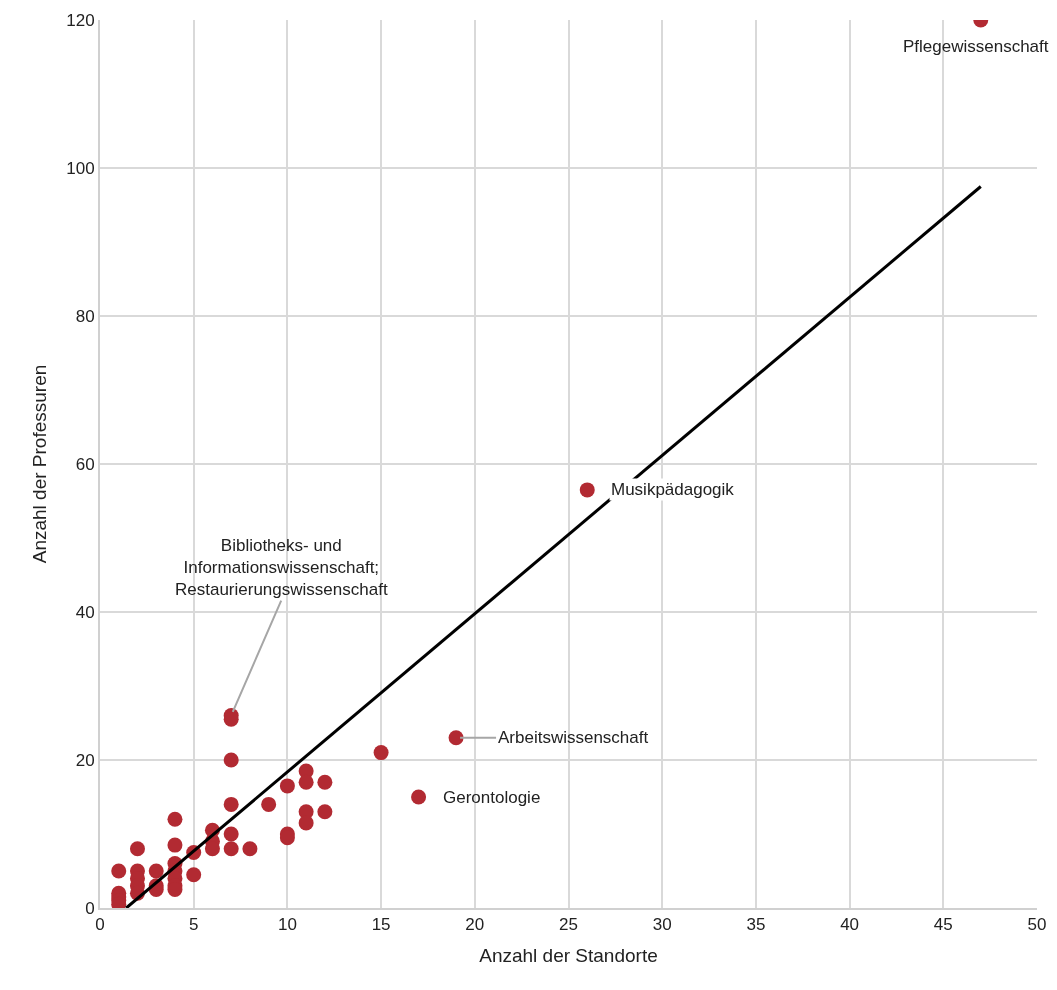 The height and width of the screenshot is (990, 1057). What do you see at coordinates (39, 464) in the screenshot?
I see `y-axis-title: Anzahl der Professuren` at bounding box center [39, 464].